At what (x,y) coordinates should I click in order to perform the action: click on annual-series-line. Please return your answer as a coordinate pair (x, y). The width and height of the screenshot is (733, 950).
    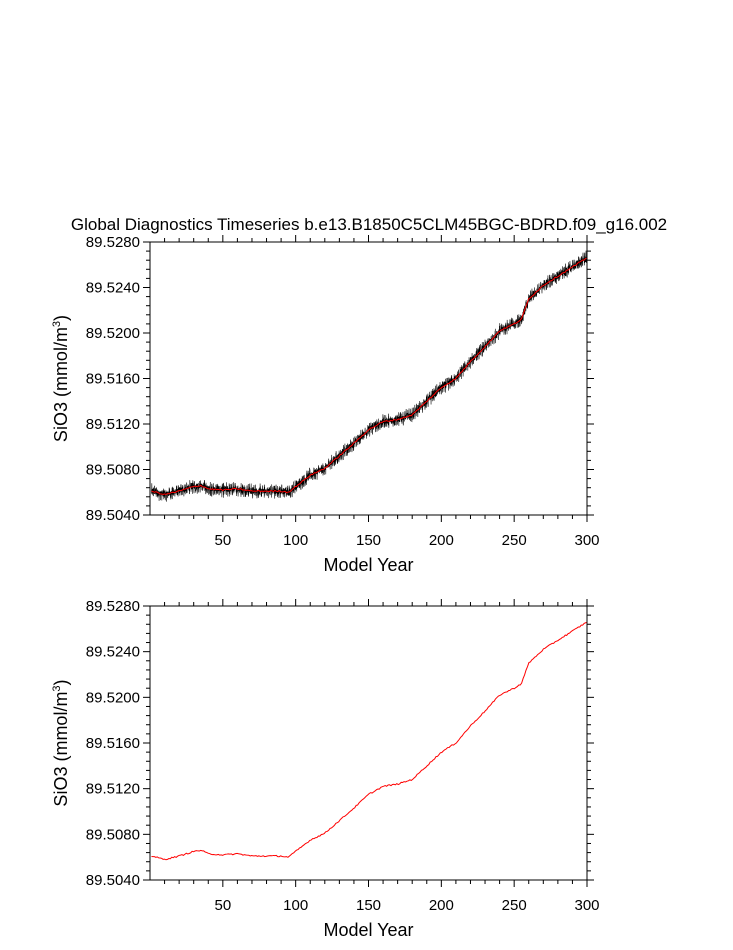
    Looking at the image, I should click on (369, 376).